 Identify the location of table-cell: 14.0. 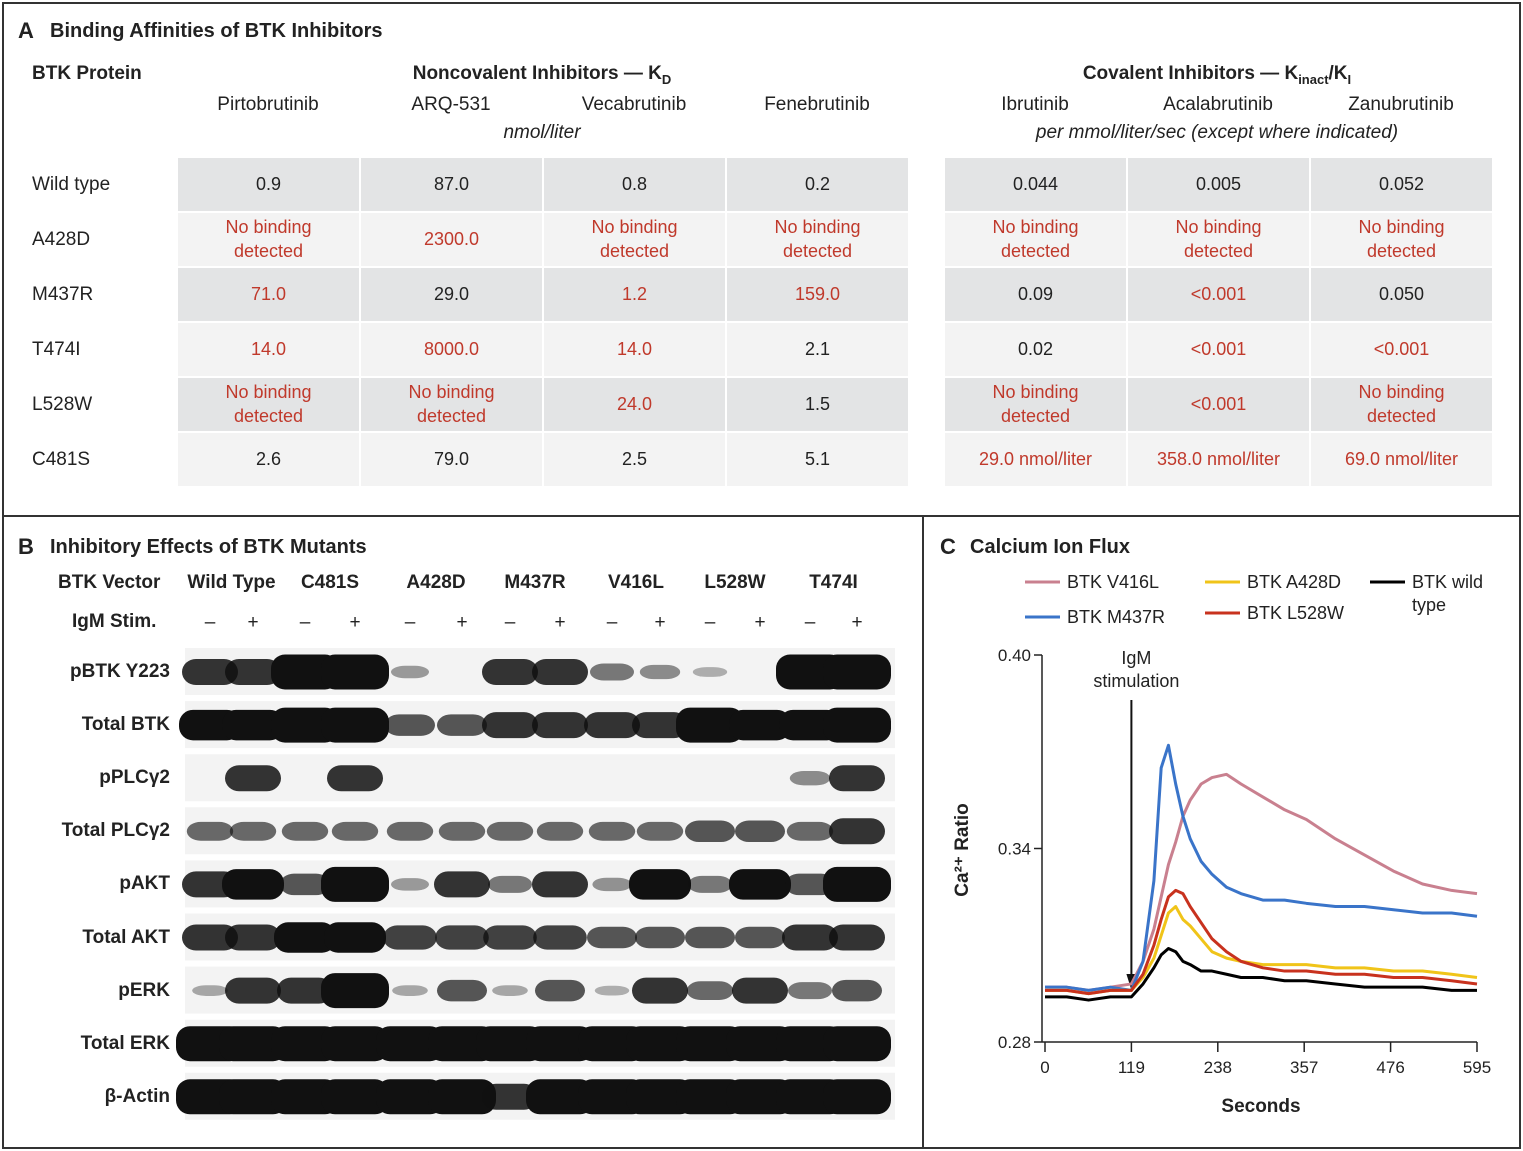
(268, 349).